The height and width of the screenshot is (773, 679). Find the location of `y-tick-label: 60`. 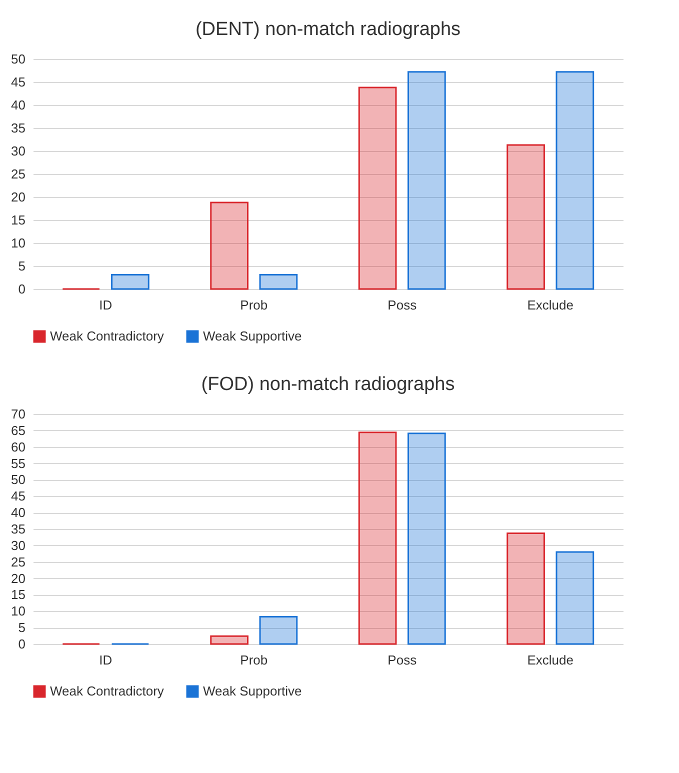

y-tick-label: 60 is located at coordinates (18, 446).